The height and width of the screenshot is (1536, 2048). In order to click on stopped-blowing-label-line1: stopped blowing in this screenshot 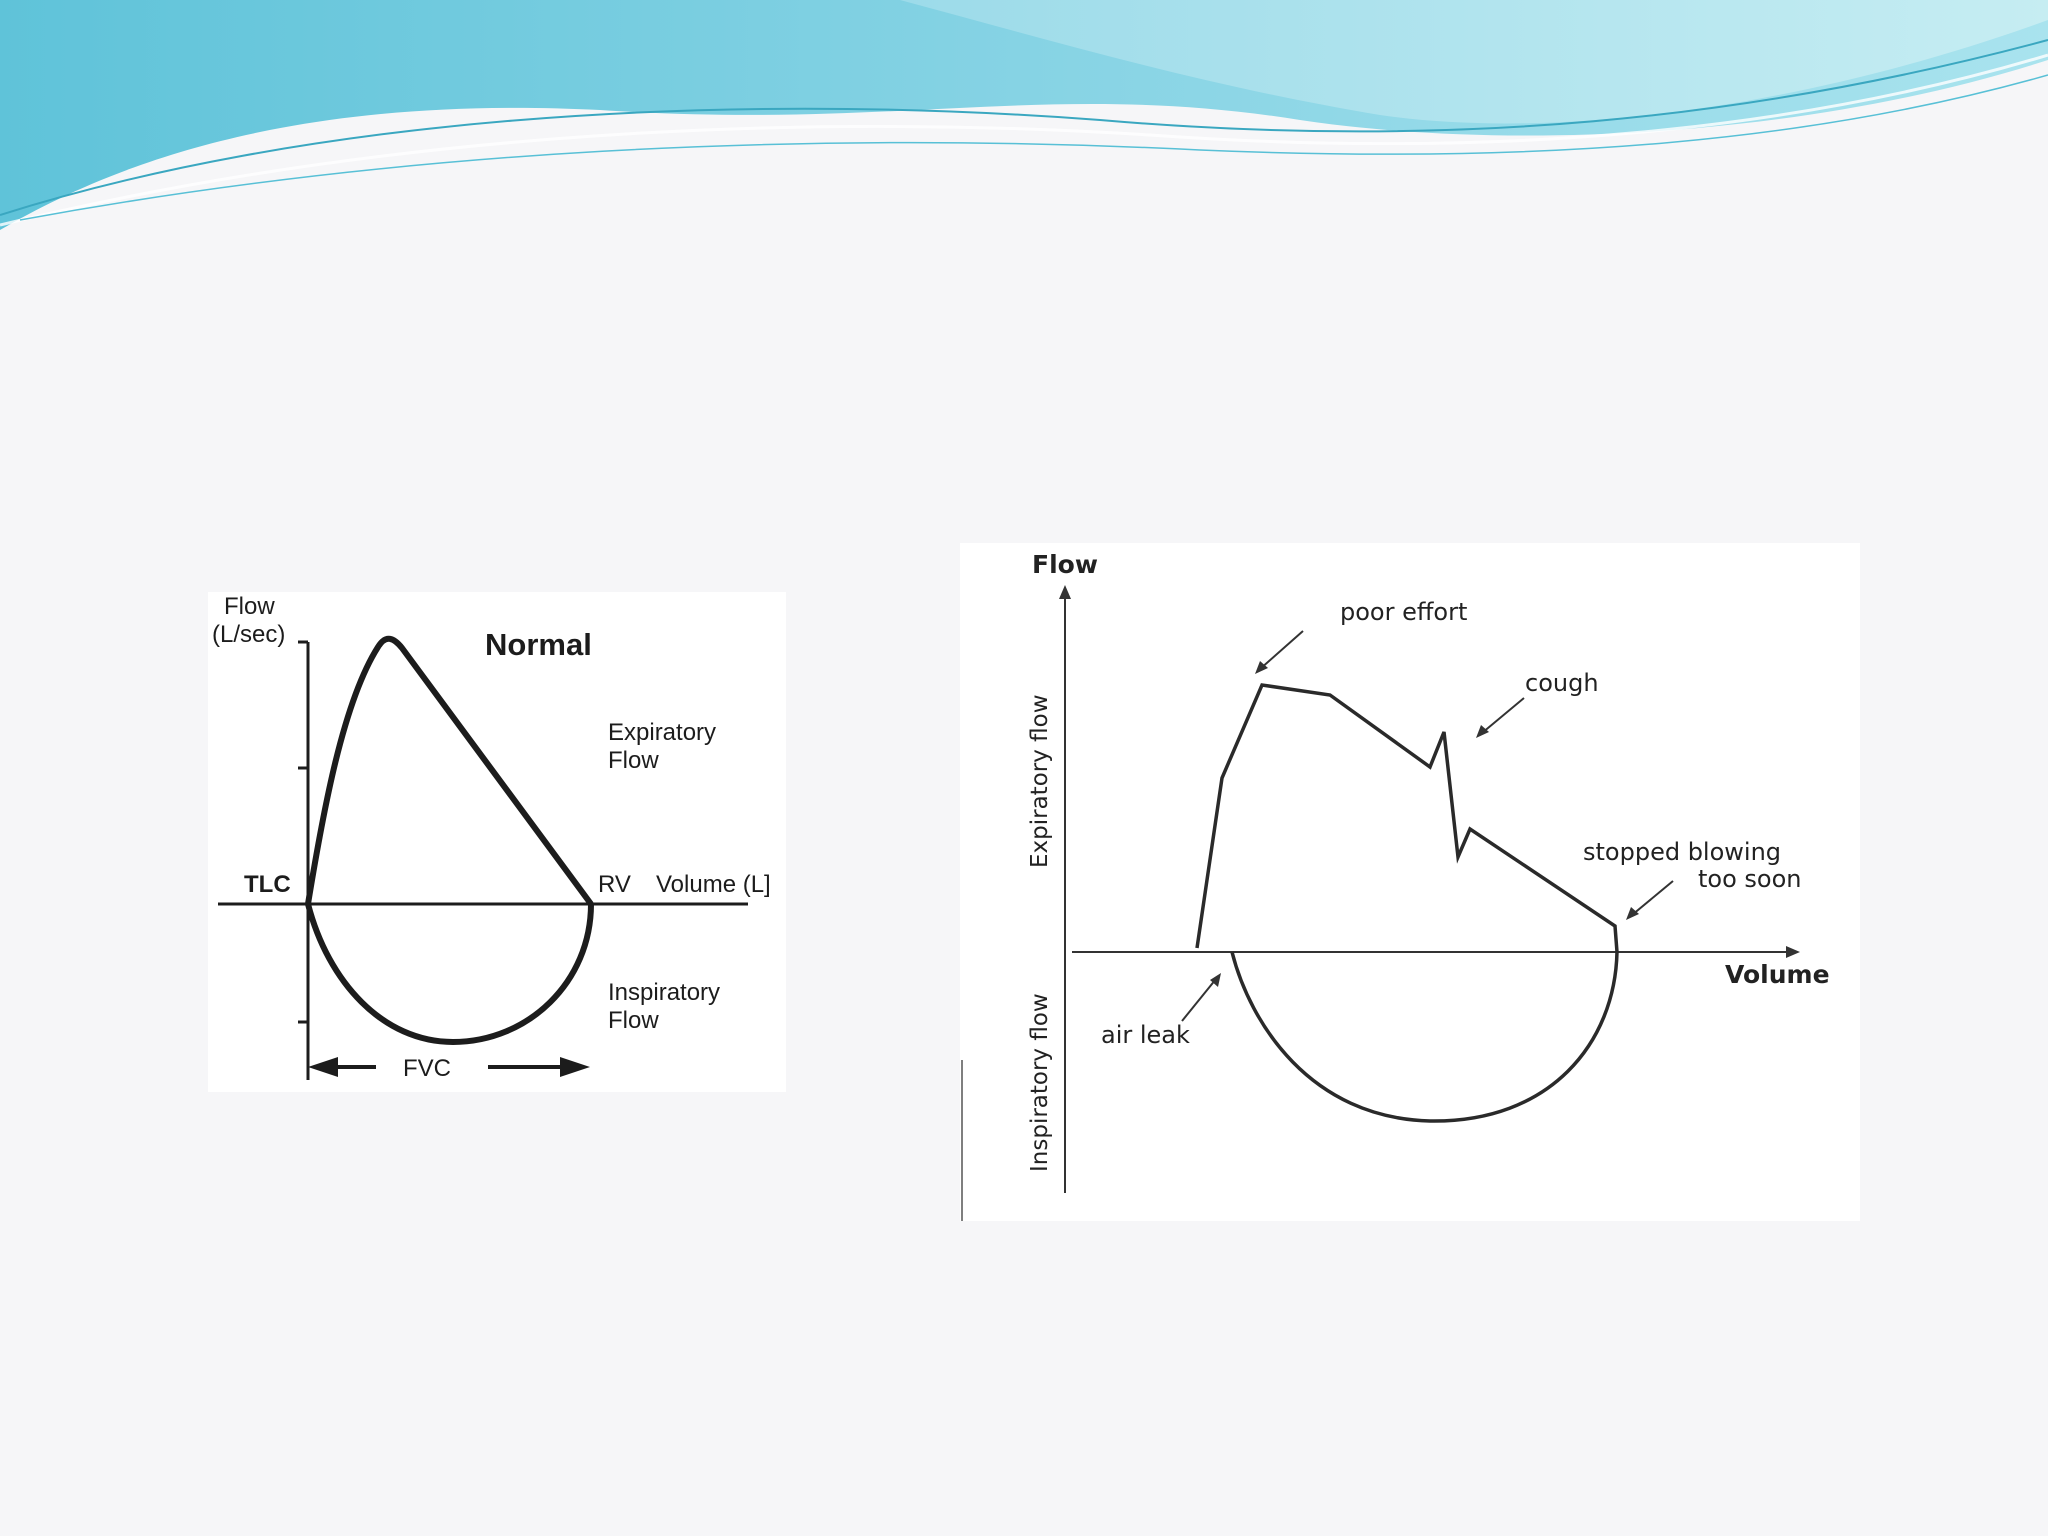, I will do `click(1682, 852)`.